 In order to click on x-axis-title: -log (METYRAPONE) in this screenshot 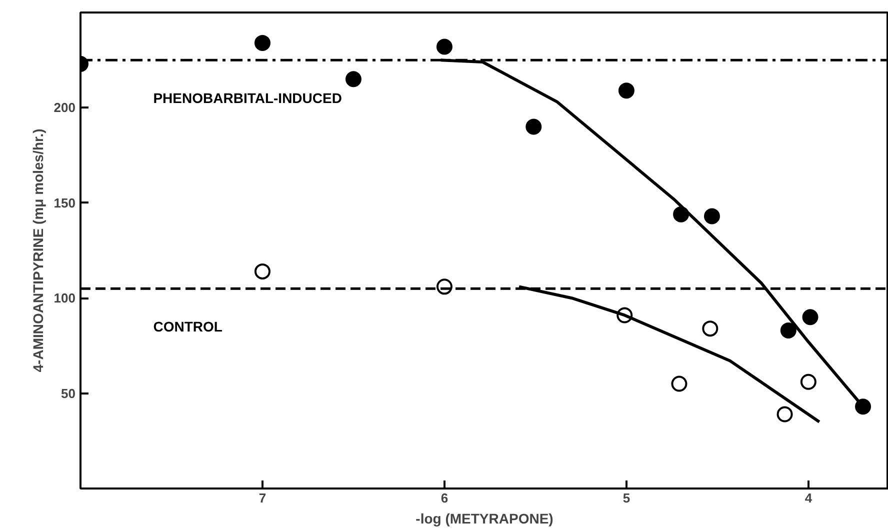, I will do `click(485, 518)`.